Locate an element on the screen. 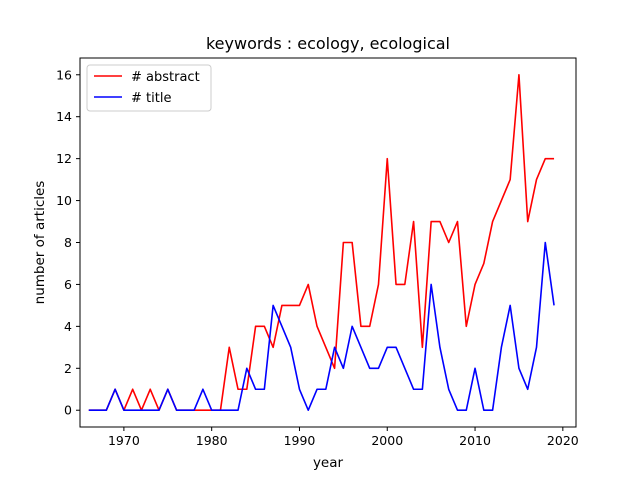  x-tick-label: 1990 is located at coordinates (300, 440).